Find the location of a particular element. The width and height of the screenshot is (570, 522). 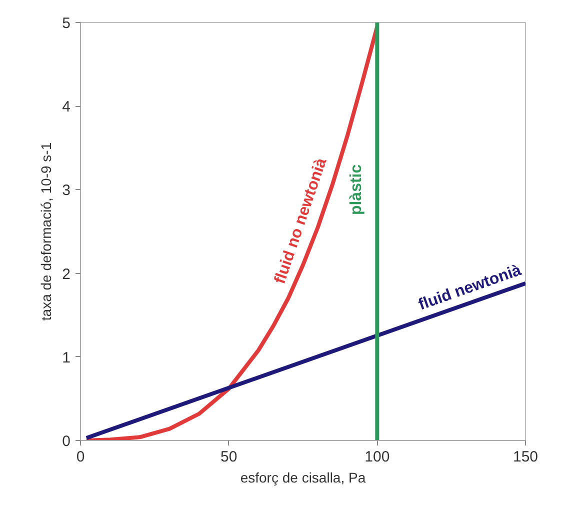

text: plàstic is located at coordinates (357, 190).